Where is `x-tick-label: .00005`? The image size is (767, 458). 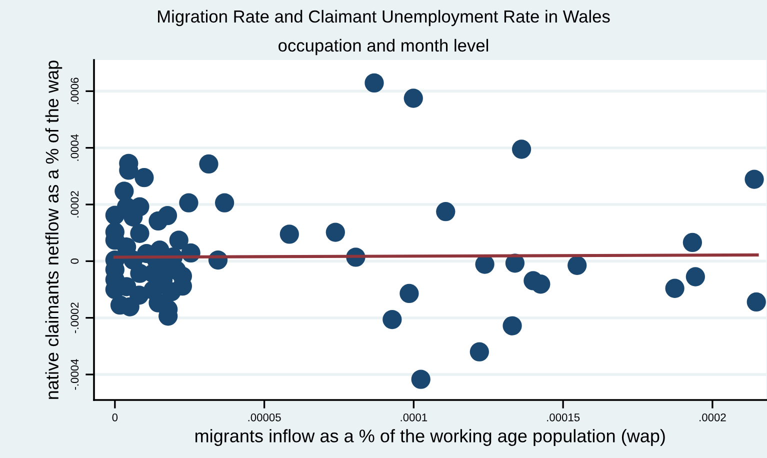 x-tick-label: .00005 is located at coordinates (264, 417).